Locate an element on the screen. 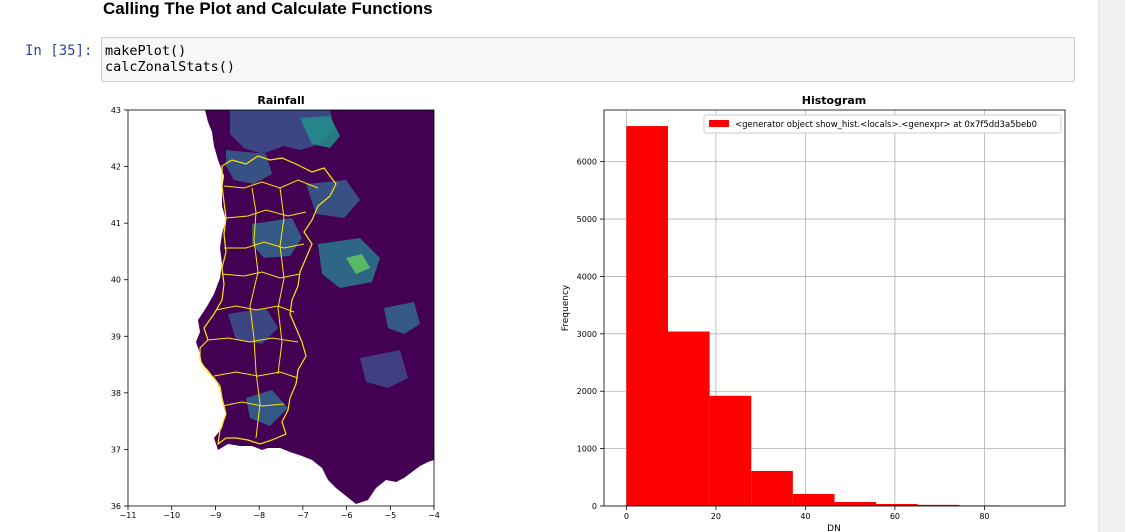  hist-ytick-label: 2000 is located at coordinates (587, 391).